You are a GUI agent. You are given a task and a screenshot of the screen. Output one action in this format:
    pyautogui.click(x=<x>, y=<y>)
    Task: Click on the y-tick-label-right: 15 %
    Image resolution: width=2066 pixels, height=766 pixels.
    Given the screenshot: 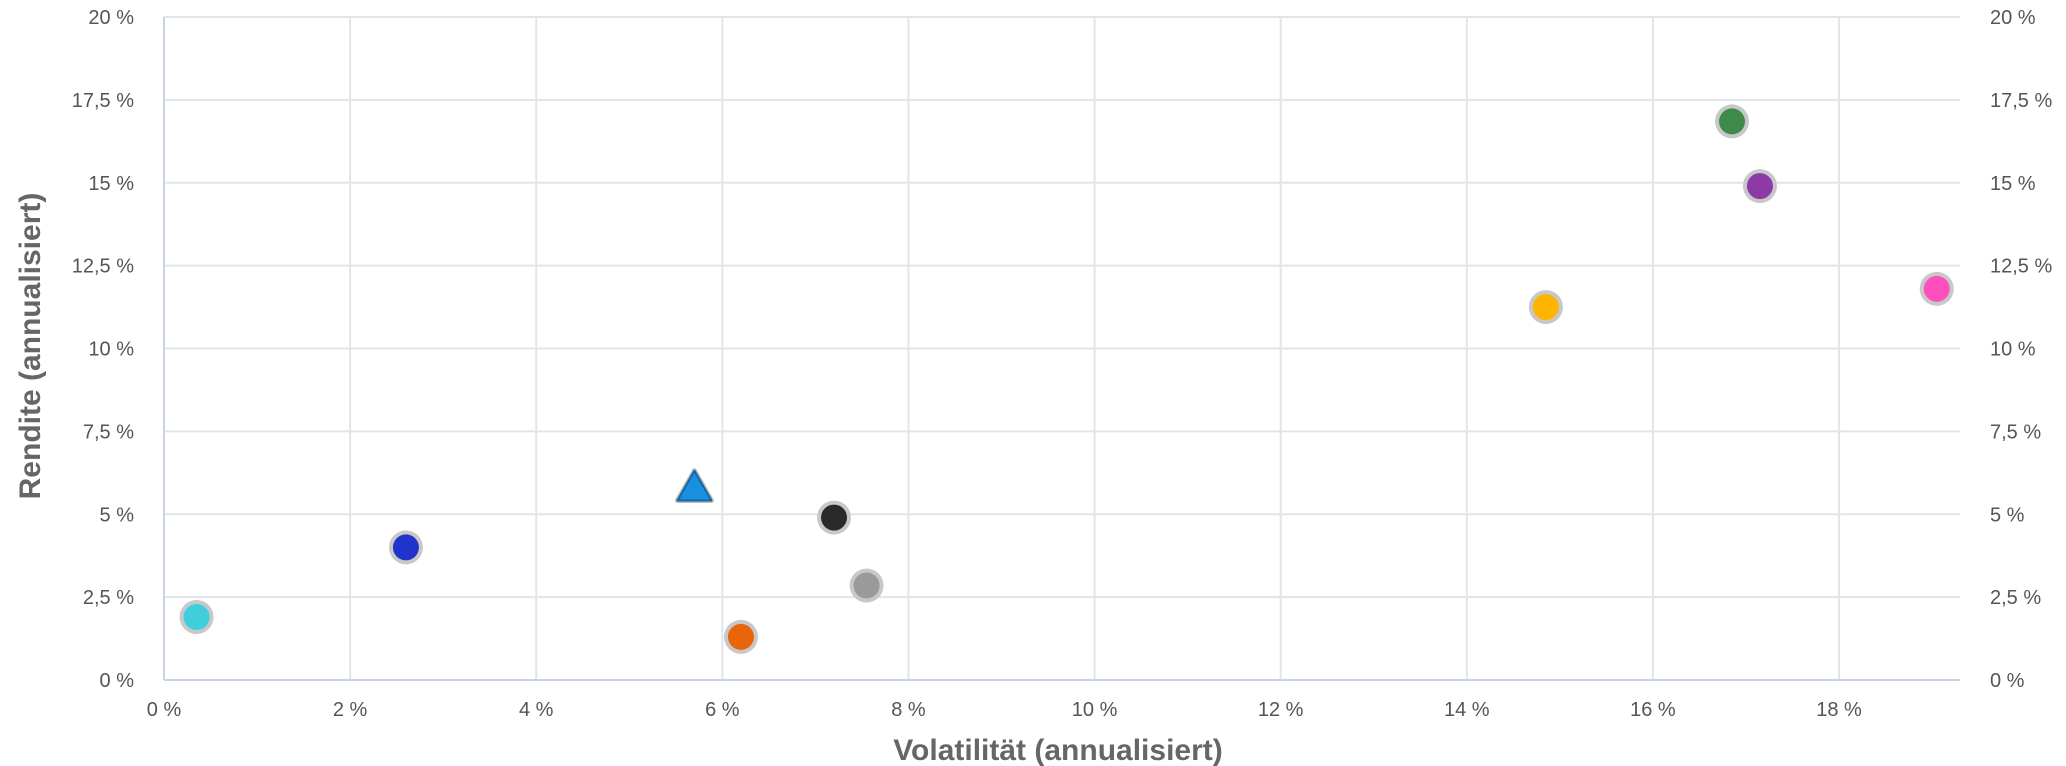 What is the action you would take?
    pyautogui.click(x=2013, y=184)
    